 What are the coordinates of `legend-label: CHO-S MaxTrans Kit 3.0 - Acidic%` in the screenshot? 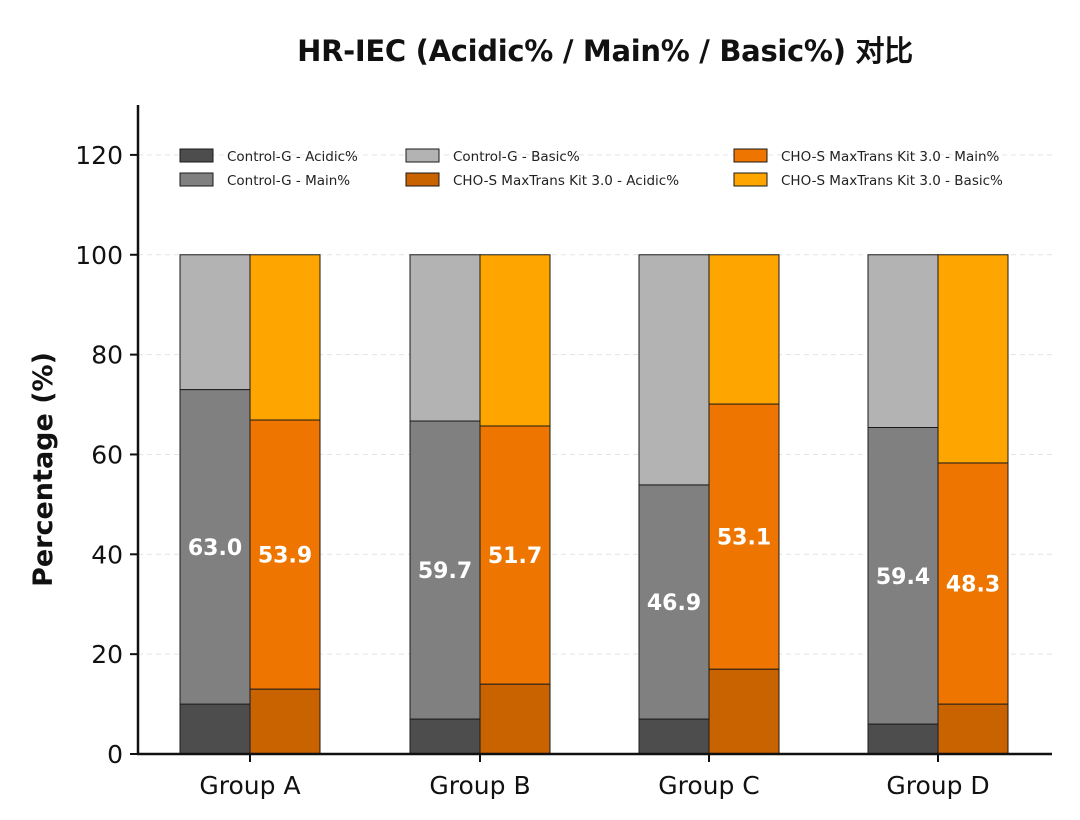 It's located at (566, 181).